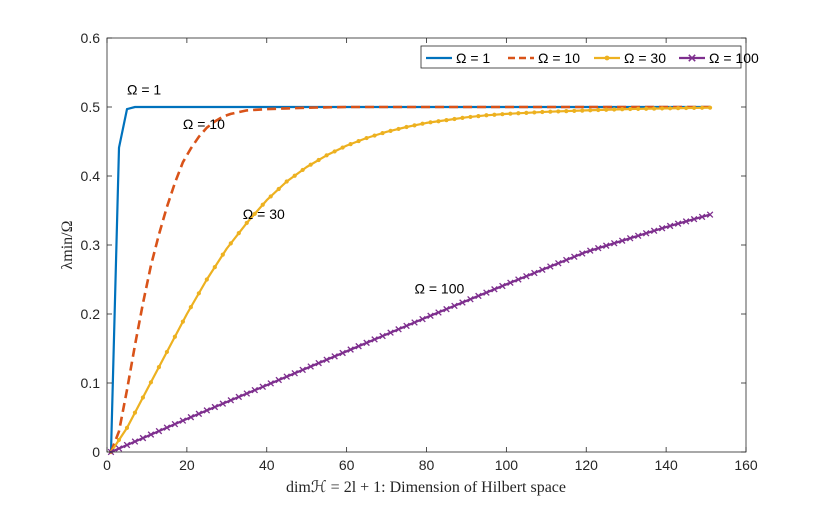  I want to click on annotation-label: Ω = 100, so click(440, 288).